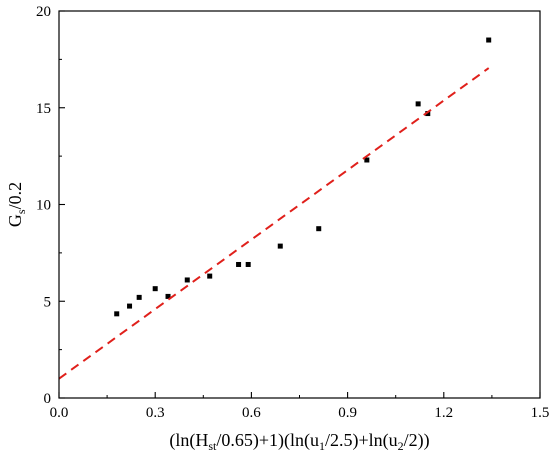  Describe the element at coordinates (43, 206) in the screenshot. I see `y-tick-label: 10` at that location.